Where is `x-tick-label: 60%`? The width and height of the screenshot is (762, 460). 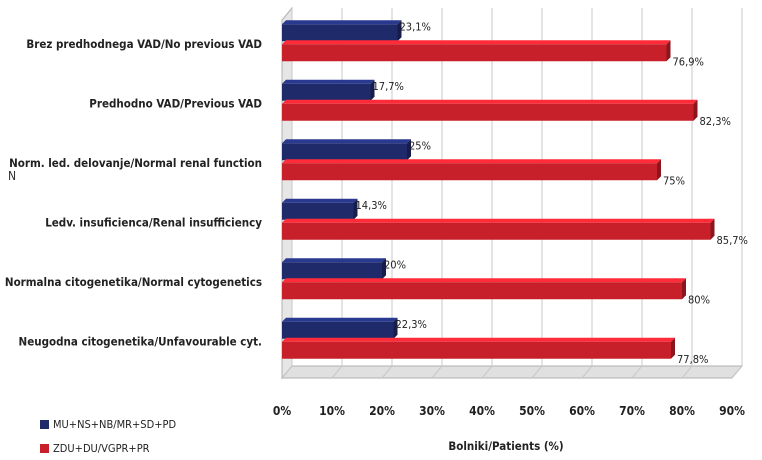 x-tick-label: 60% is located at coordinates (582, 411).